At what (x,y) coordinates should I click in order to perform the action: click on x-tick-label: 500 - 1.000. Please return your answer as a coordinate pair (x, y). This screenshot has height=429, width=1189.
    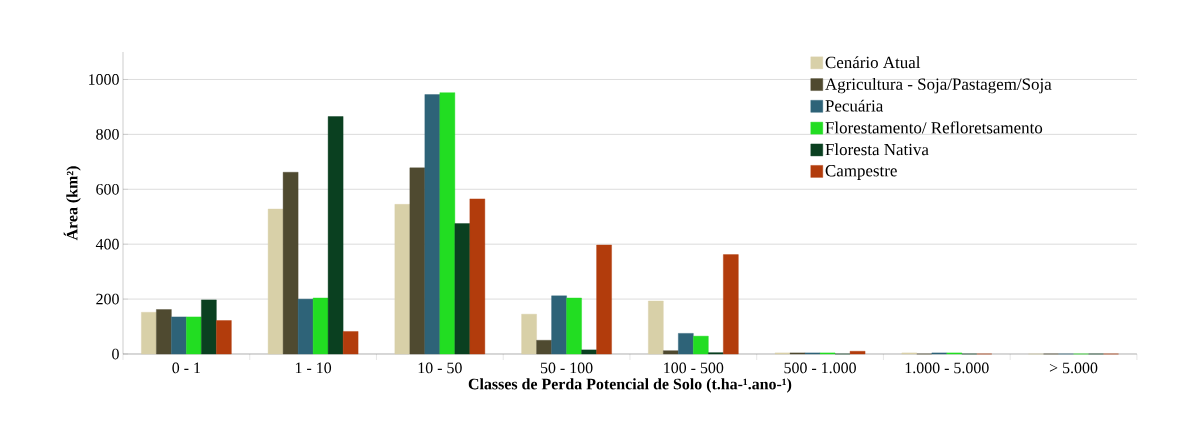
    Looking at the image, I should click on (820, 368).